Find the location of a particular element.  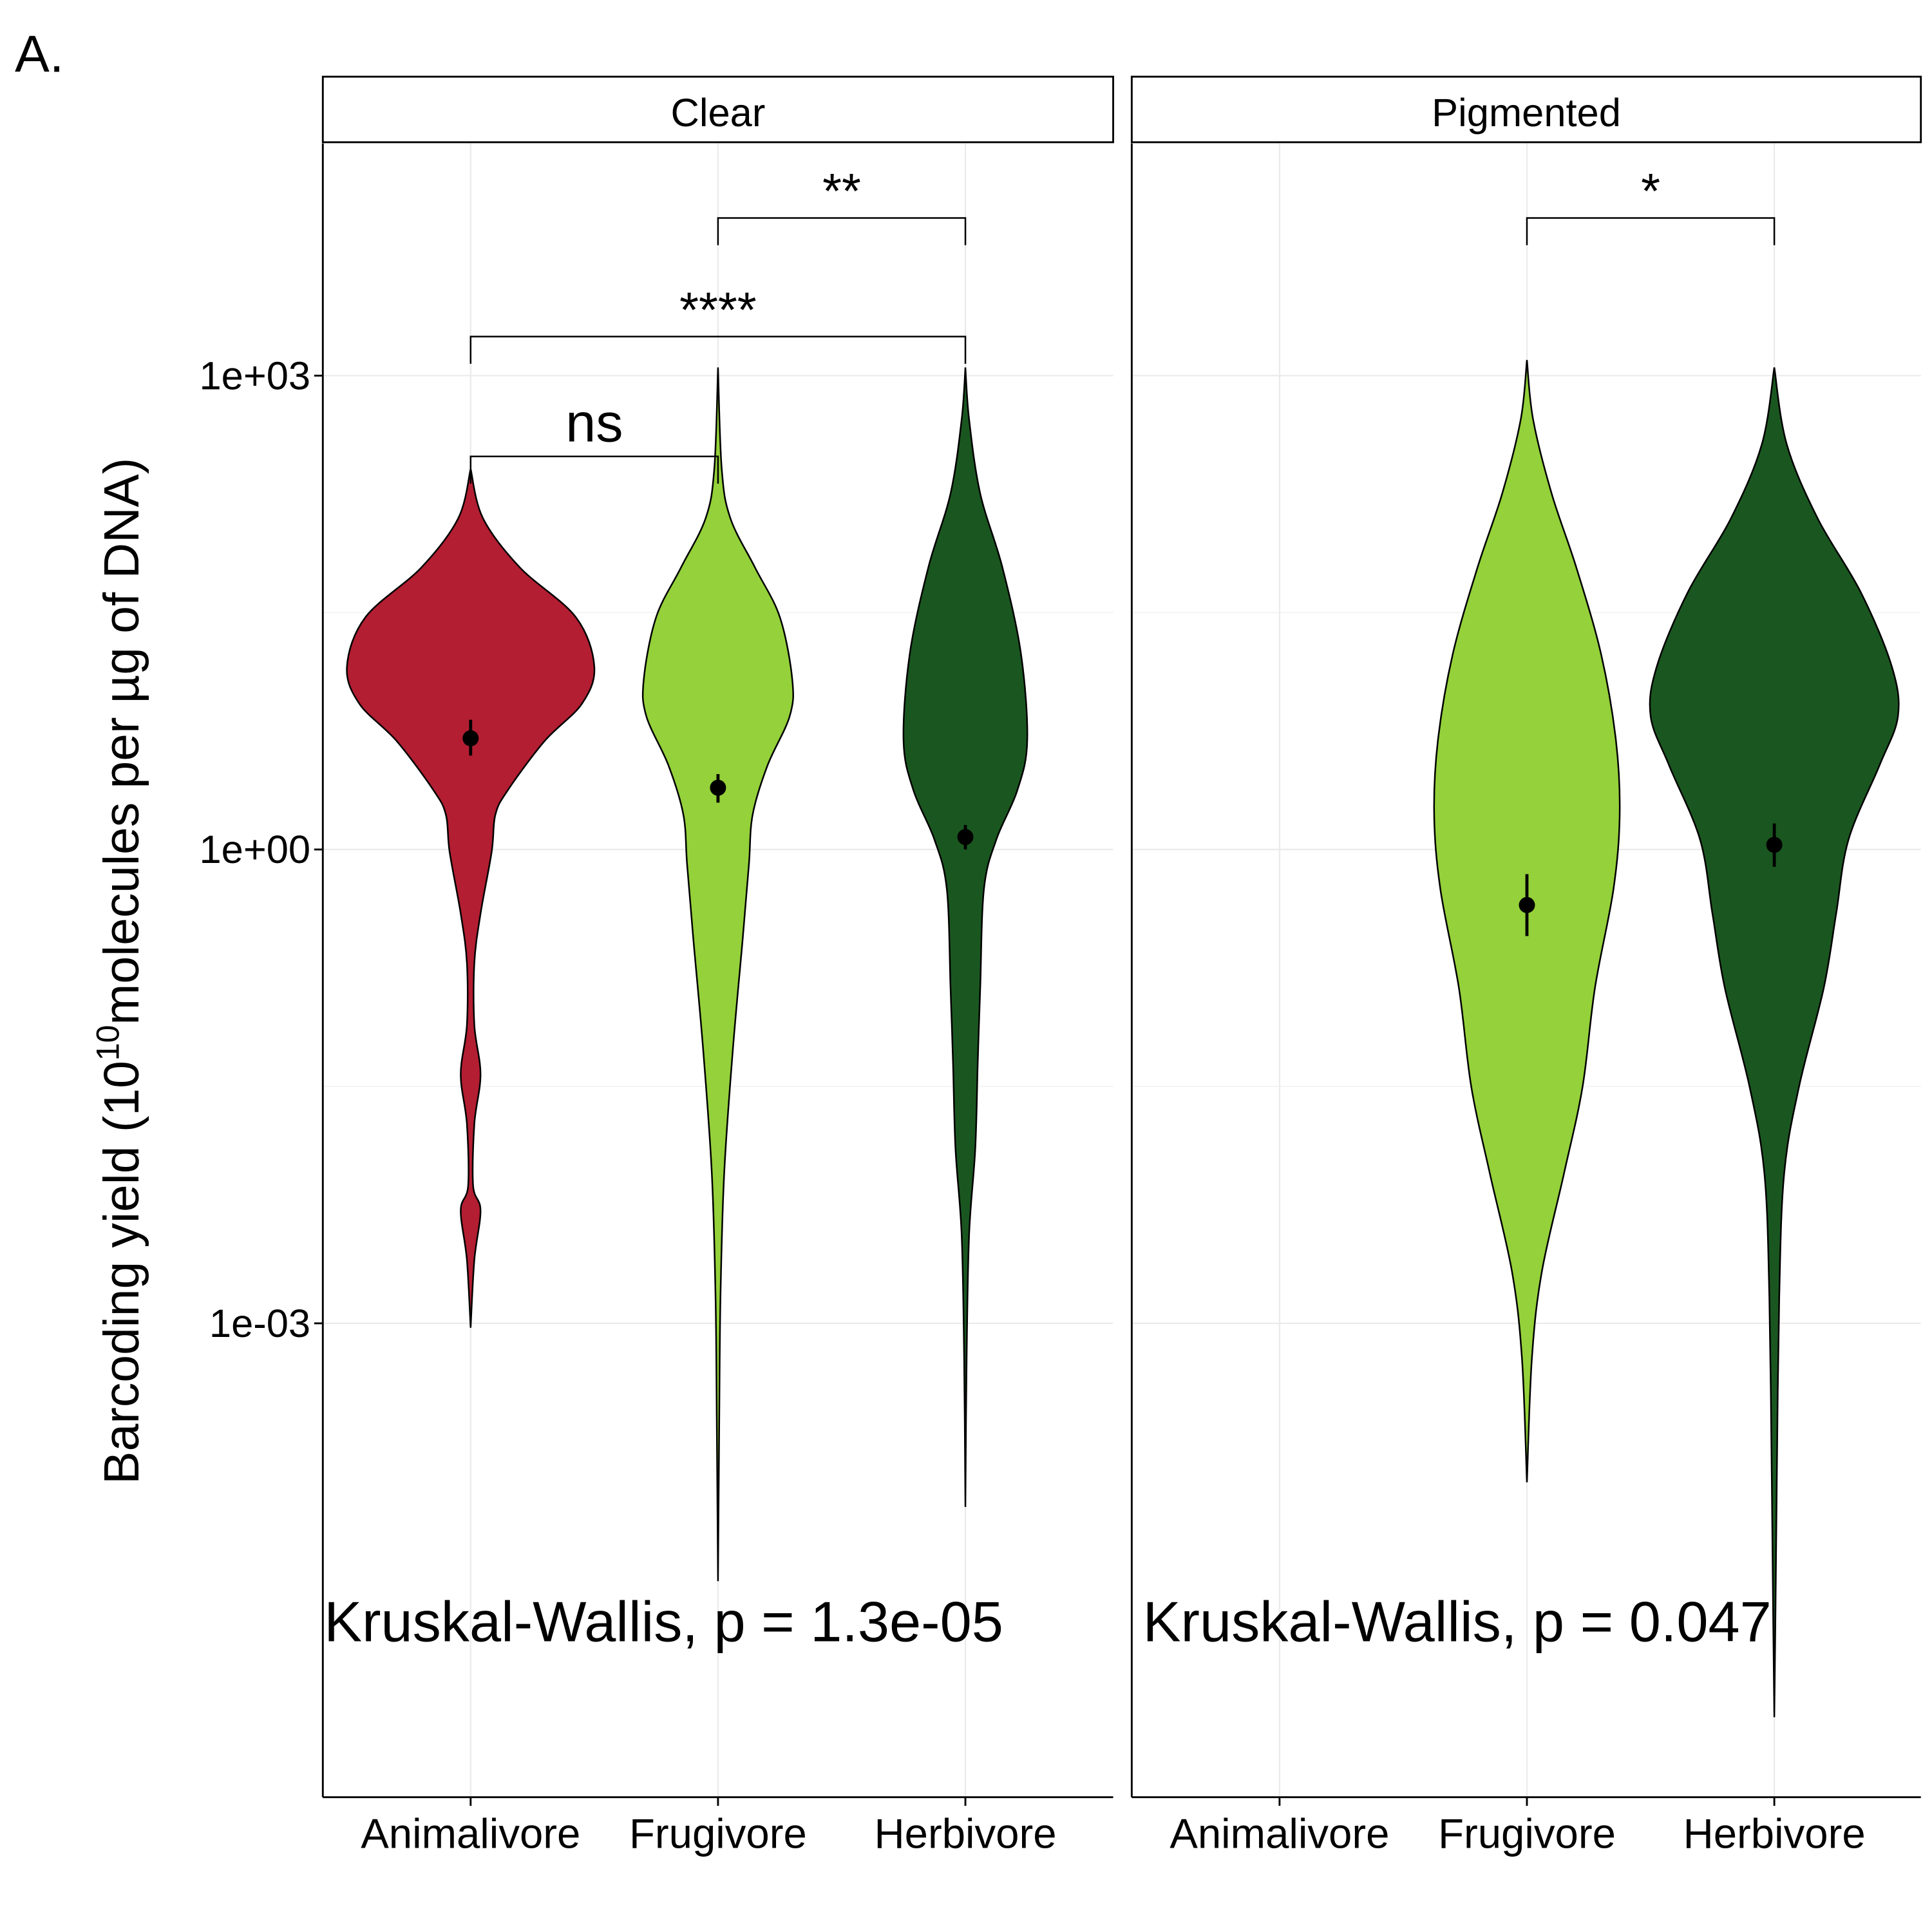

comparison-label: ** is located at coordinates (842, 191).